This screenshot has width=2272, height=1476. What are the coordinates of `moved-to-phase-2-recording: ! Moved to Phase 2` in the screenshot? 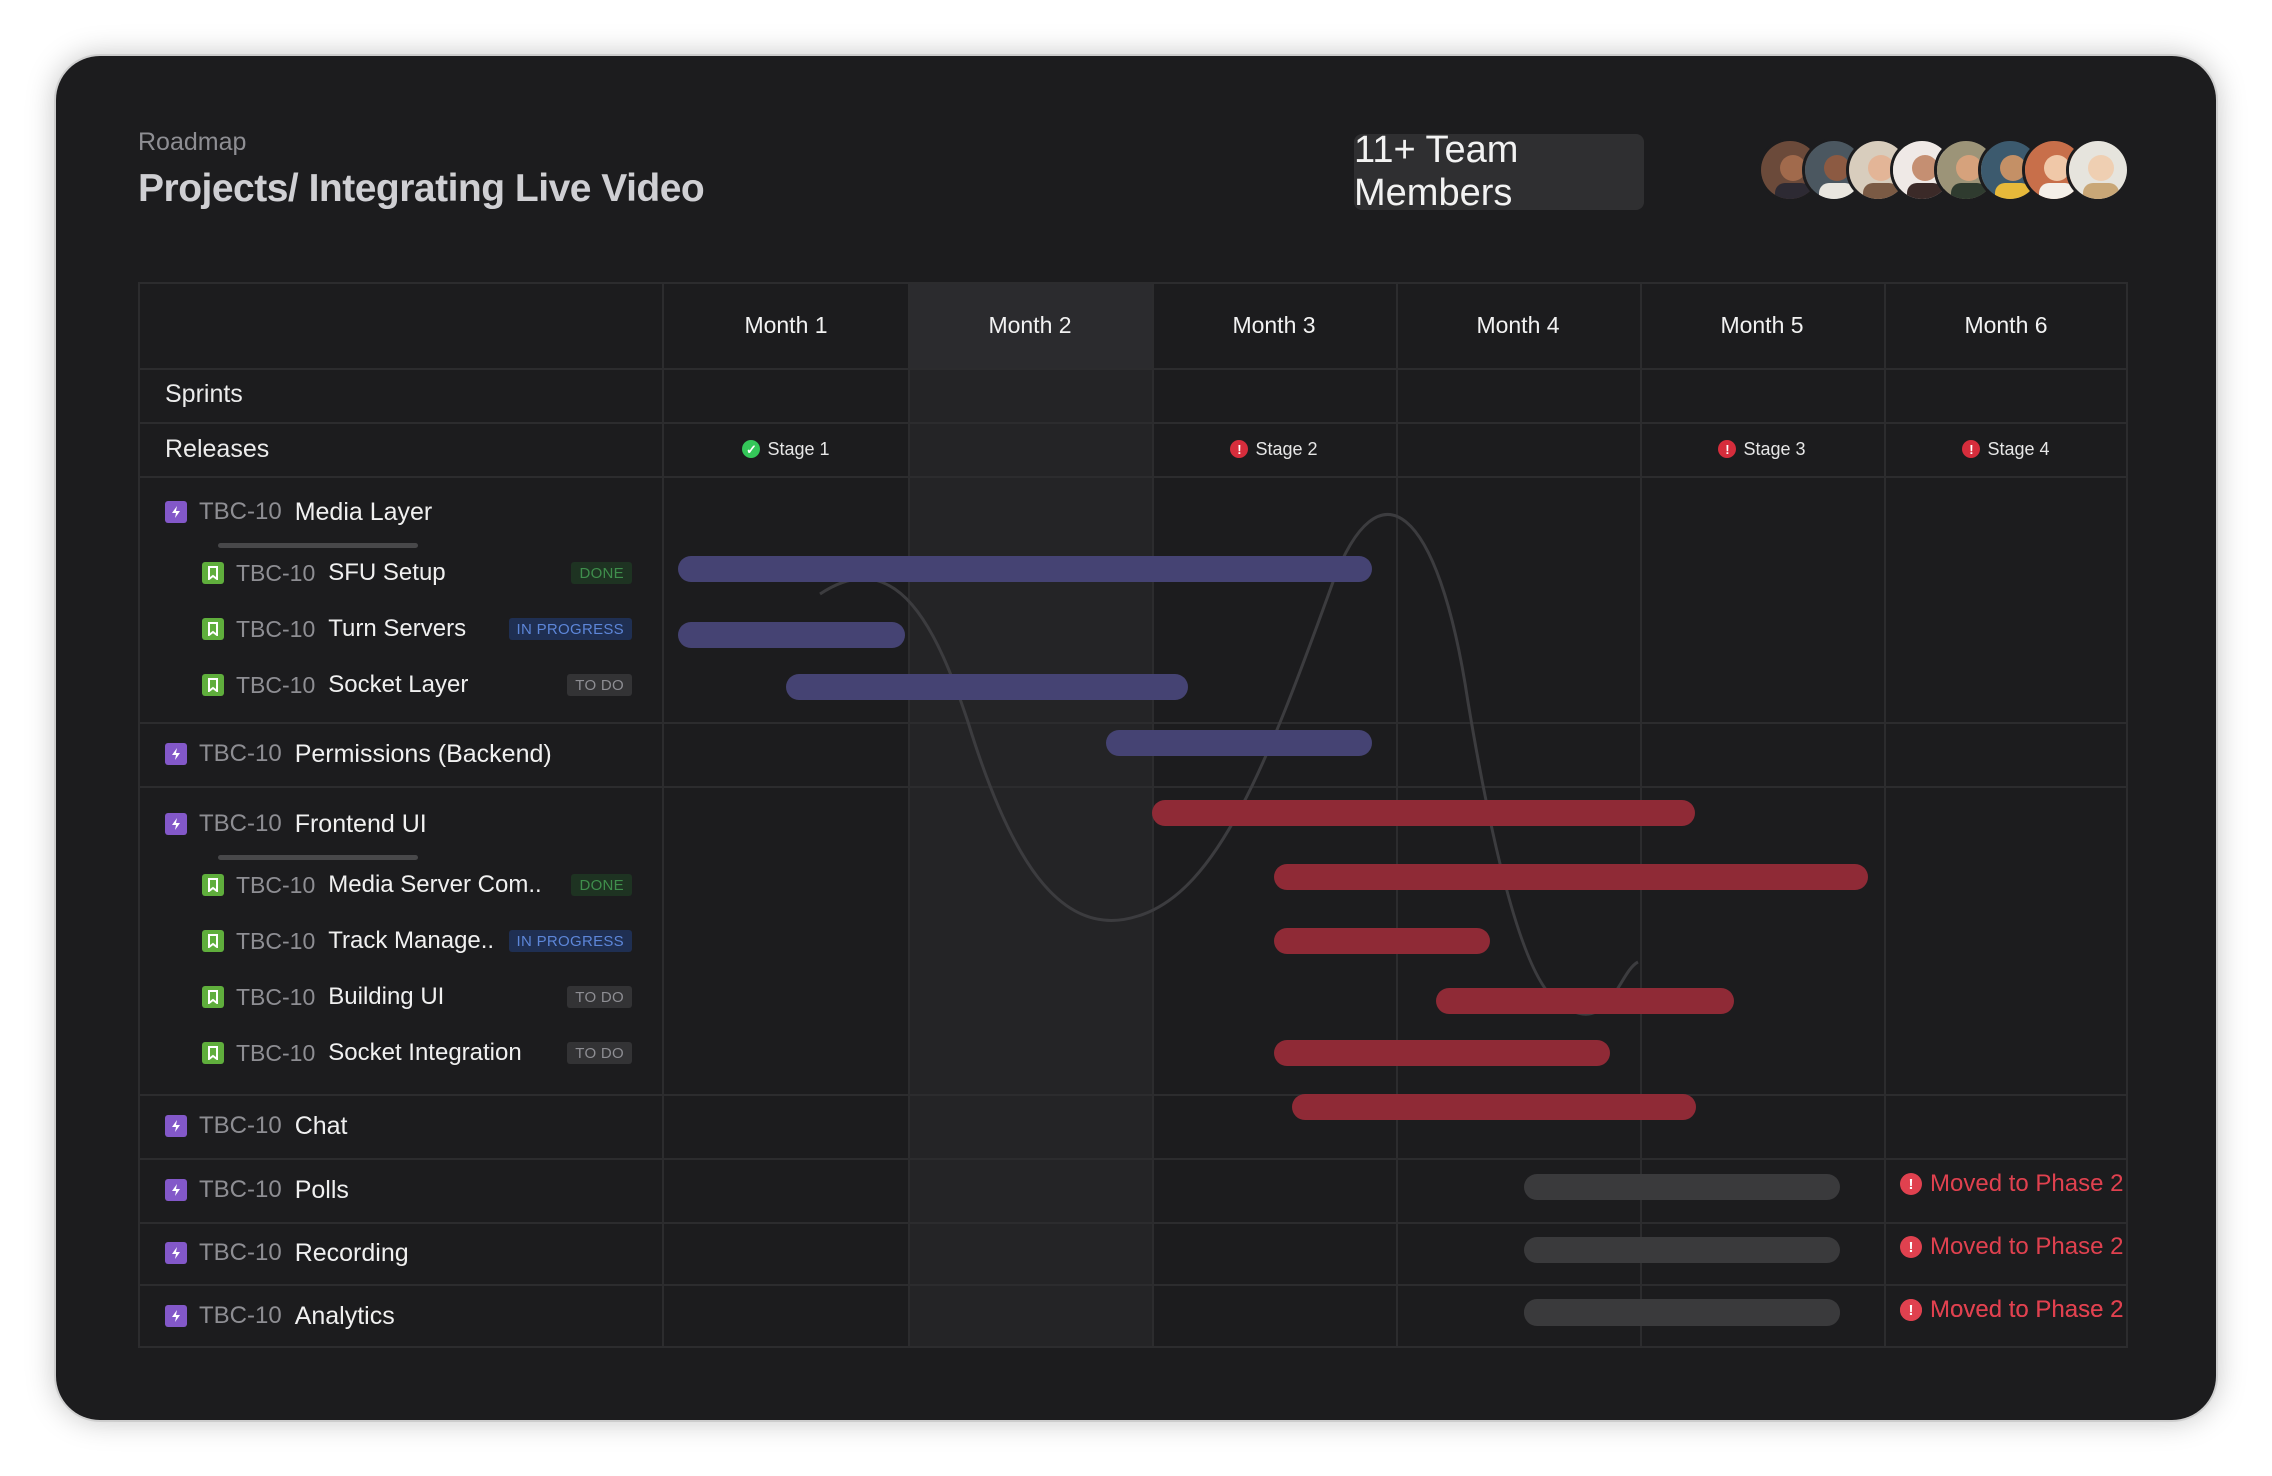 It's located at (2011, 1310).